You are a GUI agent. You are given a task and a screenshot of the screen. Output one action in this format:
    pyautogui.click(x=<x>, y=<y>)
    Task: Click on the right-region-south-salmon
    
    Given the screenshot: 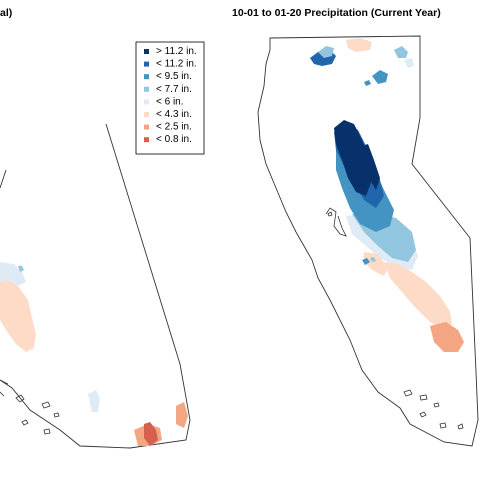 What is the action you would take?
    pyautogui.click(x=447, y=337)
    